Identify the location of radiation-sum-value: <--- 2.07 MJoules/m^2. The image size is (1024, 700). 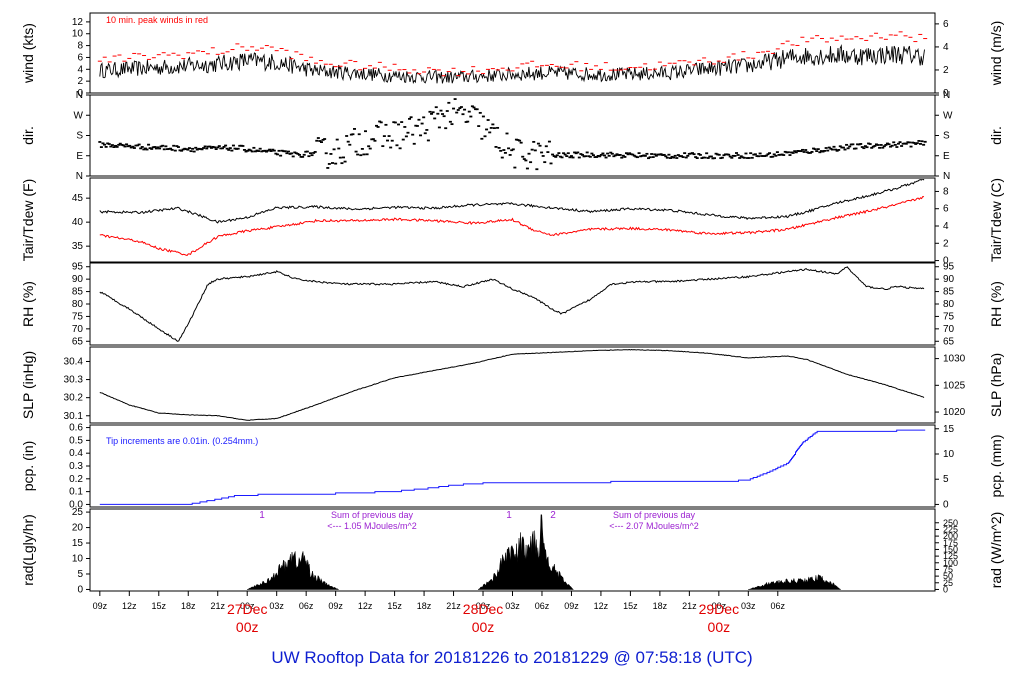
(654, 526).